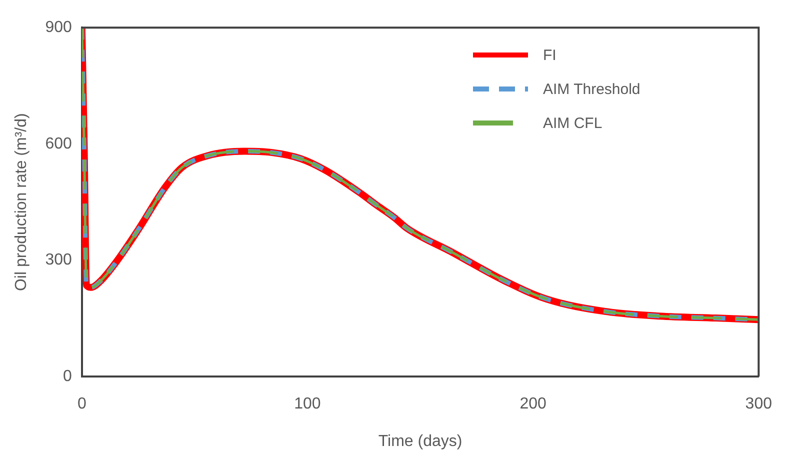  I want to click on y-axis-title: Oil production rate (m³/d), so click(21, 202).